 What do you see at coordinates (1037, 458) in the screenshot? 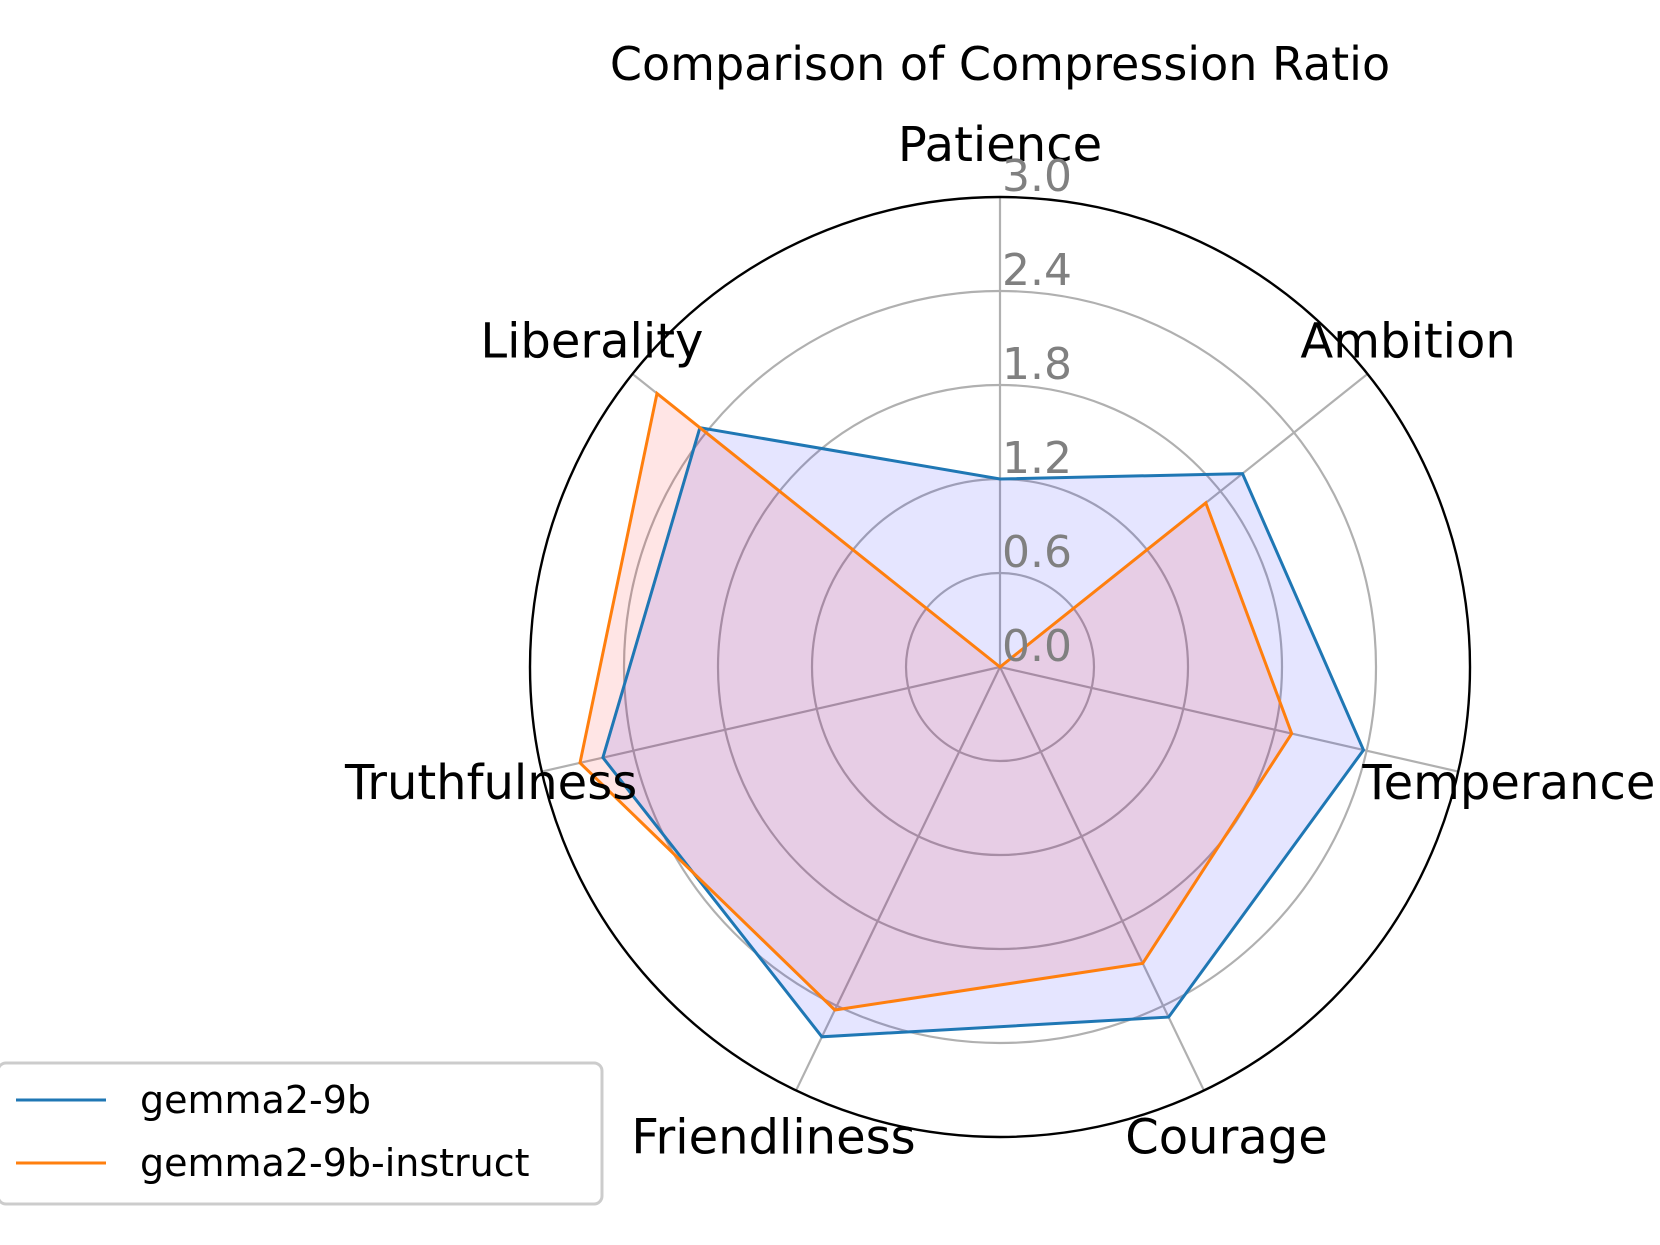
I see `r-tick-label: 1.2` at bounding box center [1037, 458].